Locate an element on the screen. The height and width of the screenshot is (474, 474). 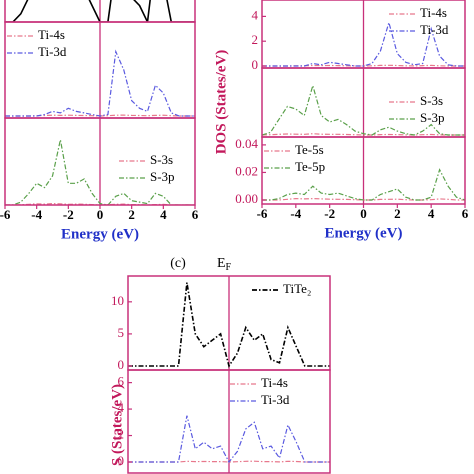
y-tick-label: 0.02 is located at coordinates (246, 170).